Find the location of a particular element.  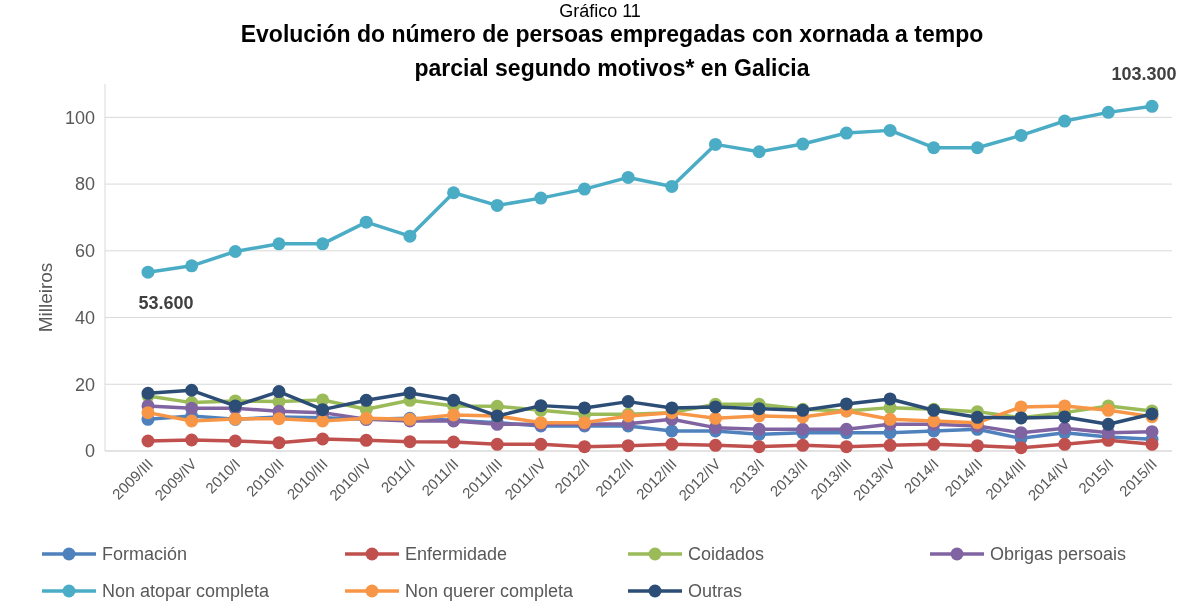

text: Gráfico 11 is located at coordinates (600, 11).